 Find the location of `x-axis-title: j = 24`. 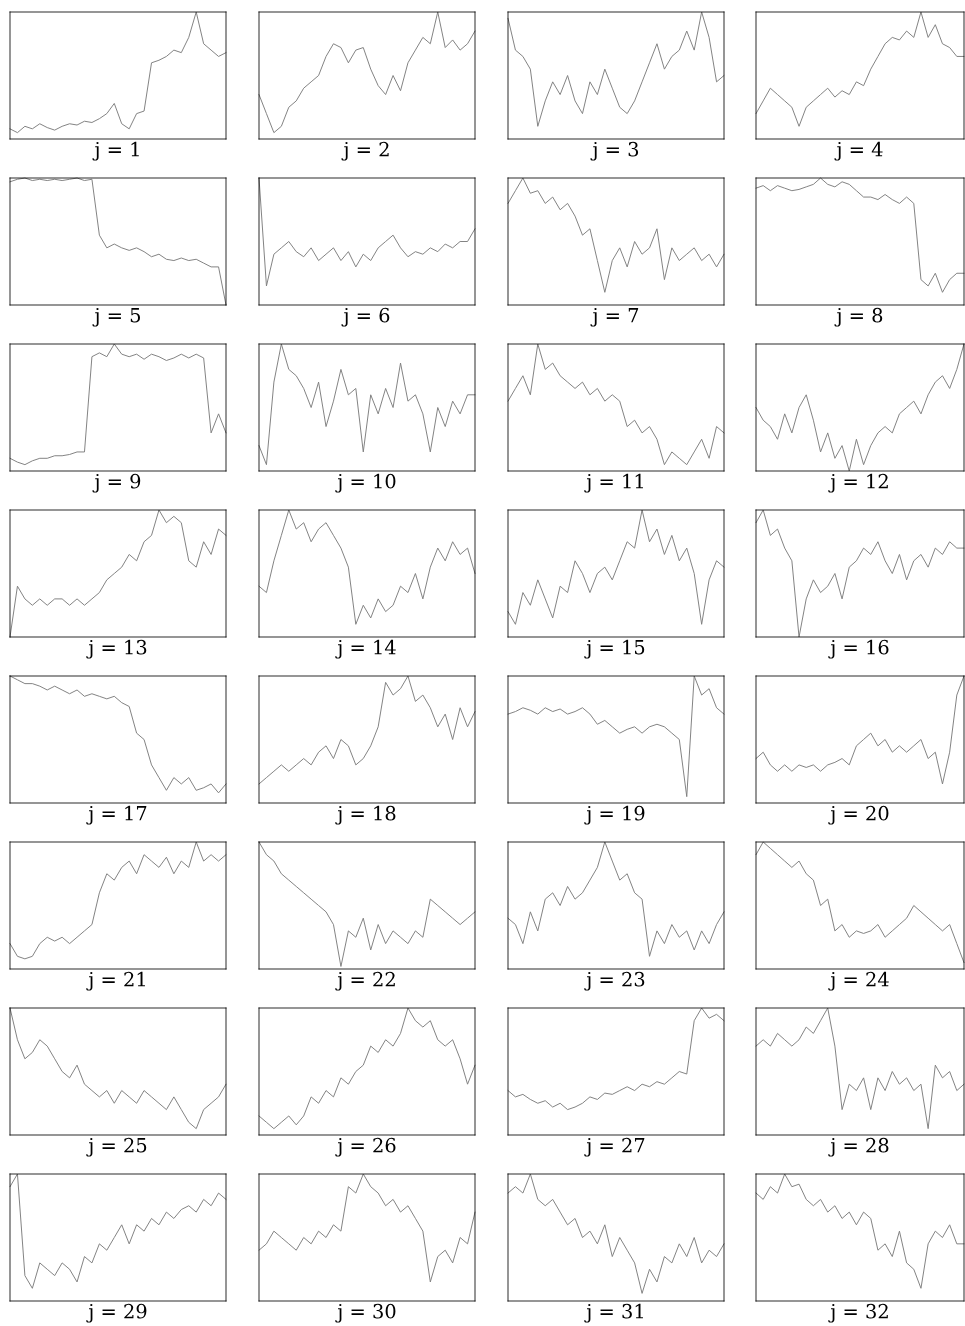

x-axis-title: j = 24 is located at coordinates (858, 981).